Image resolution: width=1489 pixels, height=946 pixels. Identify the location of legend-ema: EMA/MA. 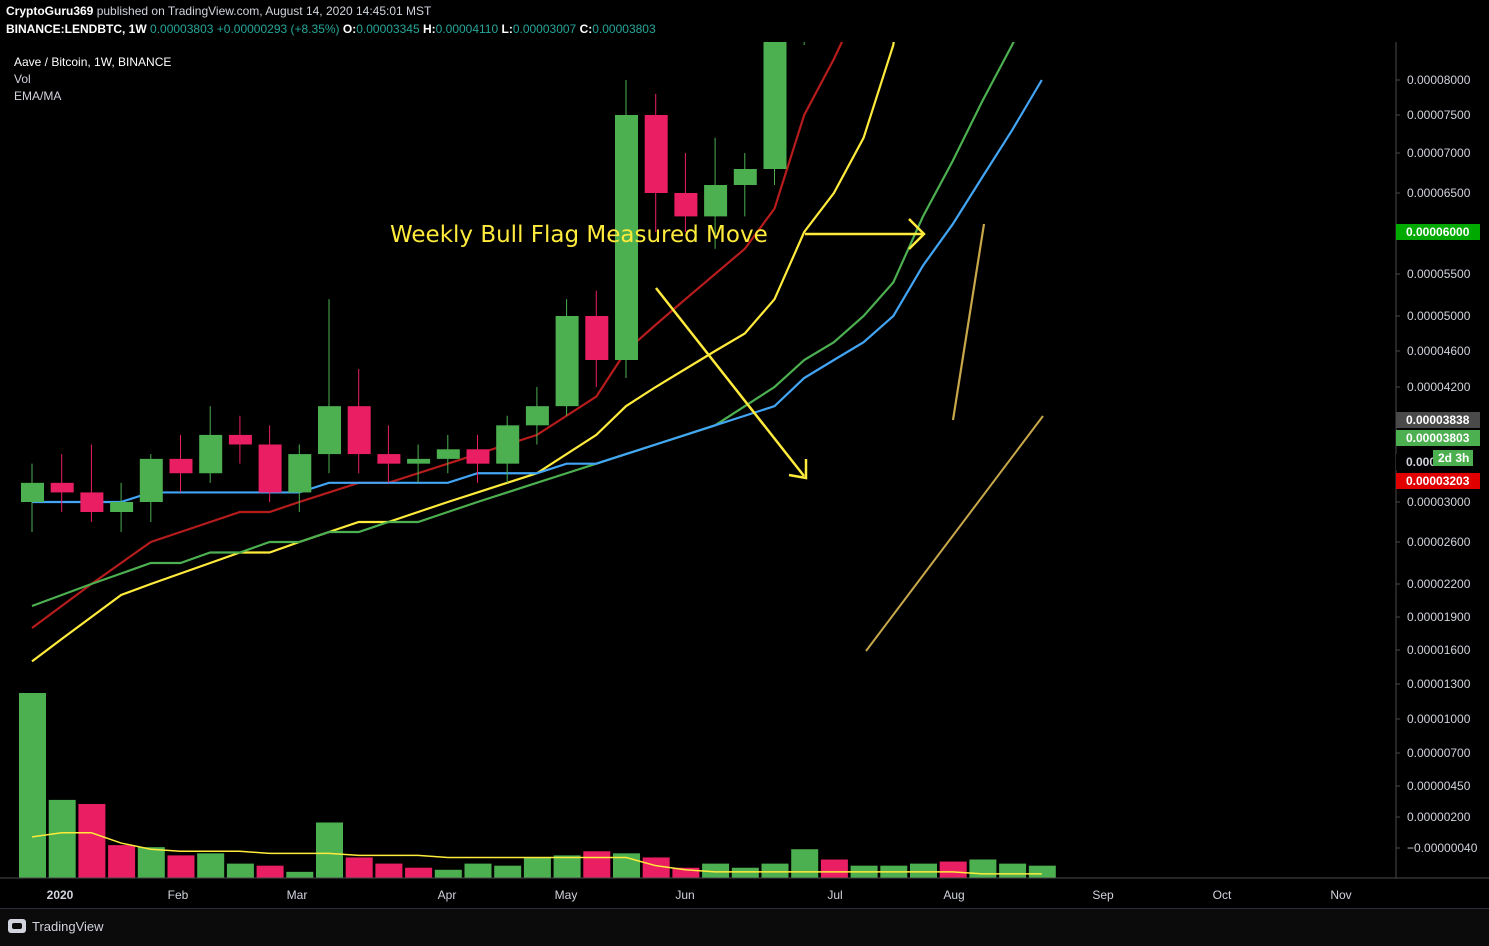
(38, 96).